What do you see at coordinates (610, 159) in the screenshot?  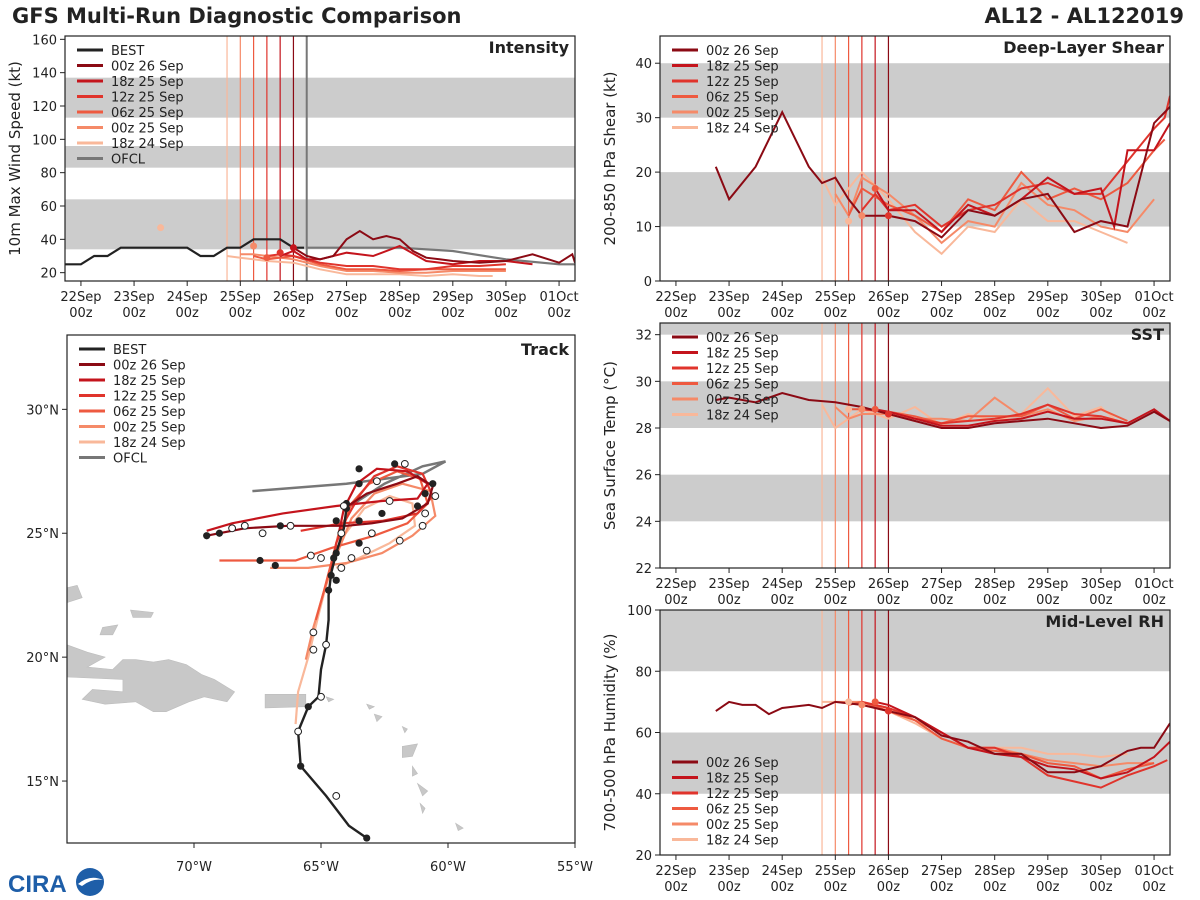 I see `y-axis-label: 200-850 hPa Shear (kt)` at bounding box center [610, 159].